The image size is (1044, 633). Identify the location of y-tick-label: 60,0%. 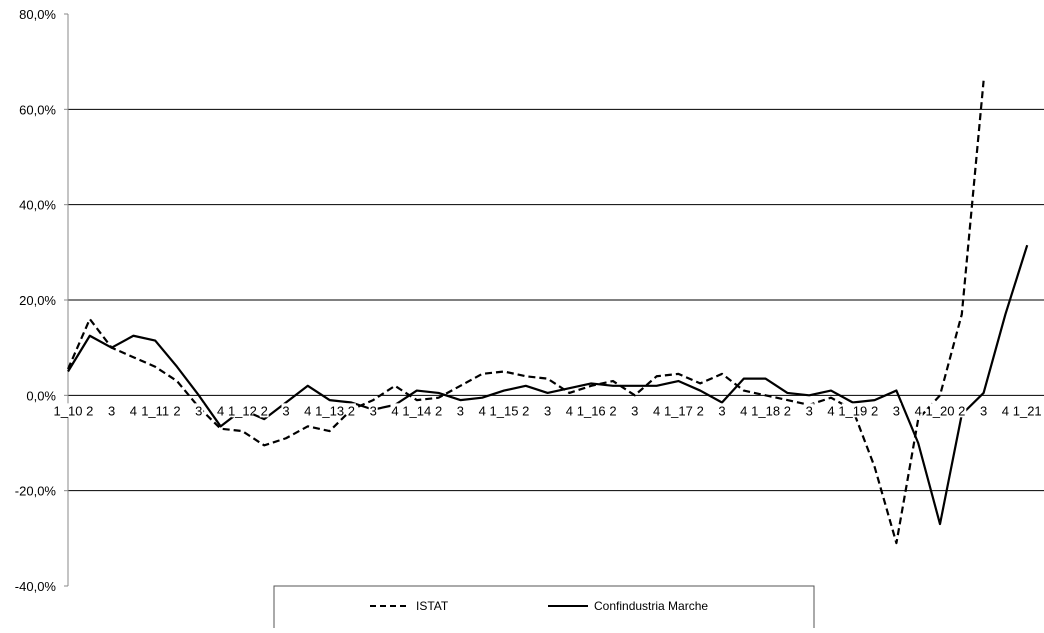
(37, 109).